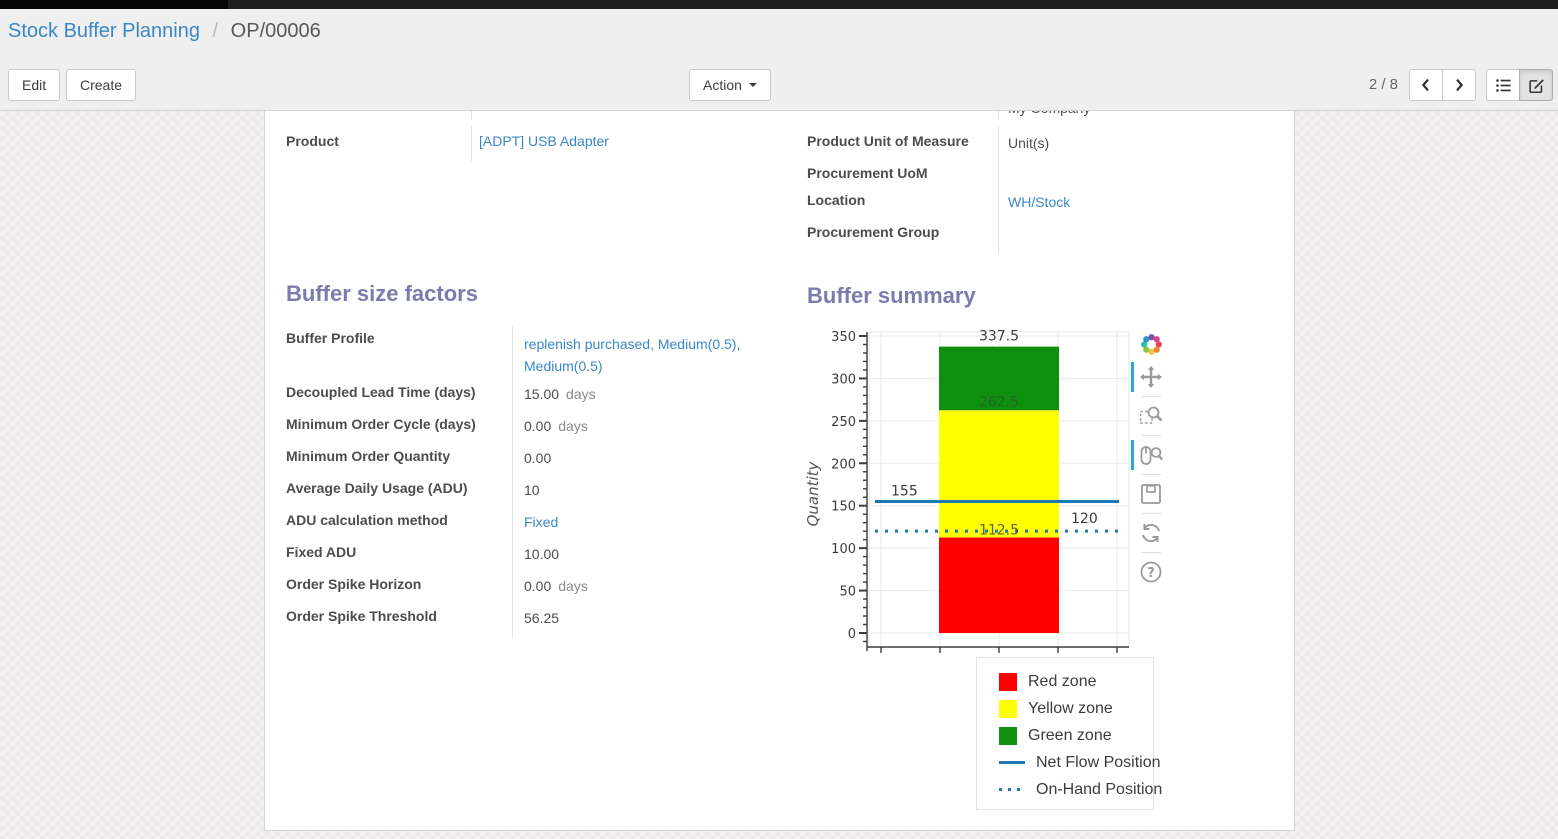  Describe the element at coordinates (1012, 789) in the screenshot. I see `on-hand-line-swatch` at that location.